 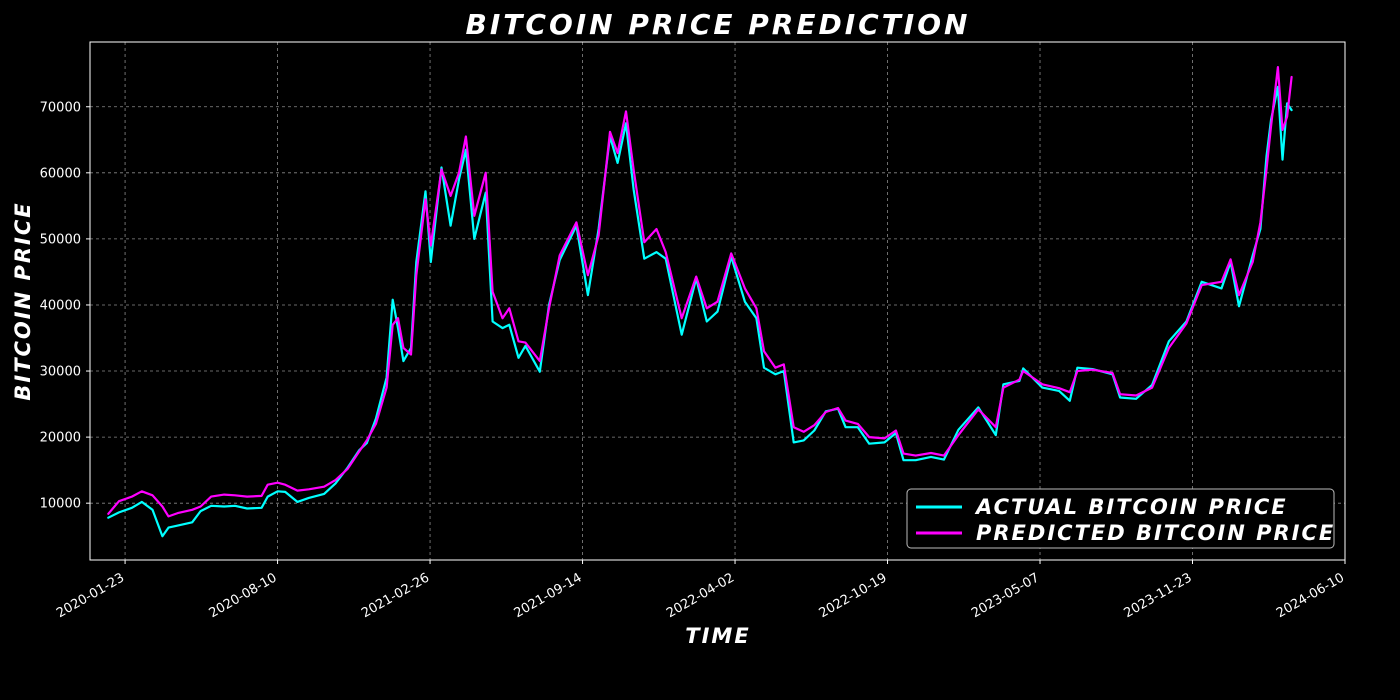 What do you see at coordinates (1155, 533) in the screenshot?
I see `legend-label-predicted: PREDICTED BITCOIN PRICE` at bounding box center [1155, 533].